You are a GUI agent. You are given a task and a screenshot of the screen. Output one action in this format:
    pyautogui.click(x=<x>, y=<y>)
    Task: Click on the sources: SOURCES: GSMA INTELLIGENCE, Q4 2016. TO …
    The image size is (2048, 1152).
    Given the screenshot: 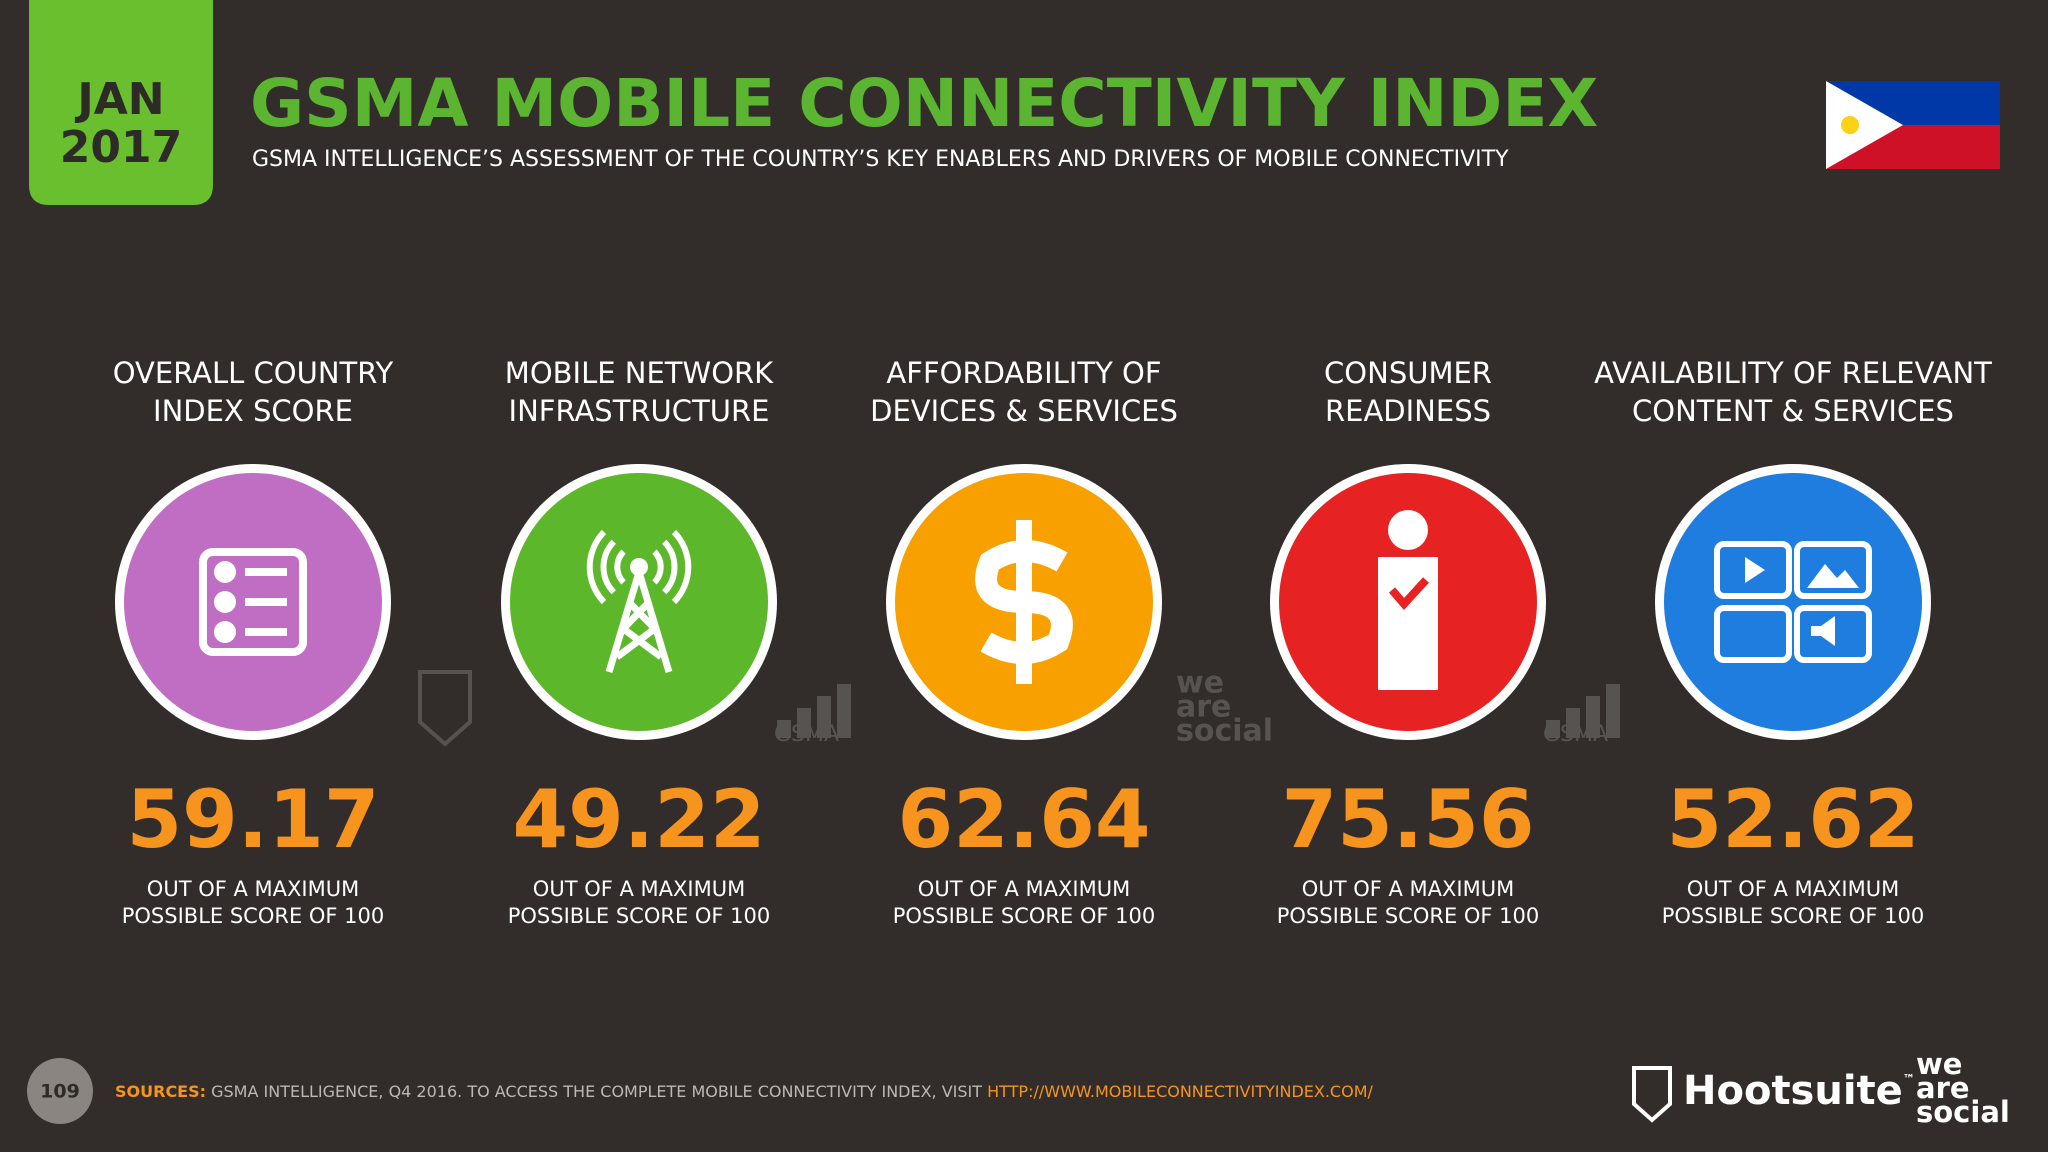 What is the action you would take?
    pyautogui.click(x=744, y=1091)
    